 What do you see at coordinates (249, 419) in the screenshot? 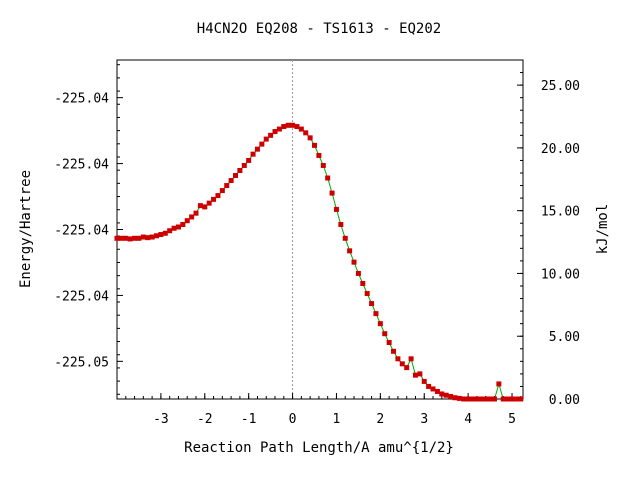
I see `x-tick-label: -1` at bounding box center [249, 419].